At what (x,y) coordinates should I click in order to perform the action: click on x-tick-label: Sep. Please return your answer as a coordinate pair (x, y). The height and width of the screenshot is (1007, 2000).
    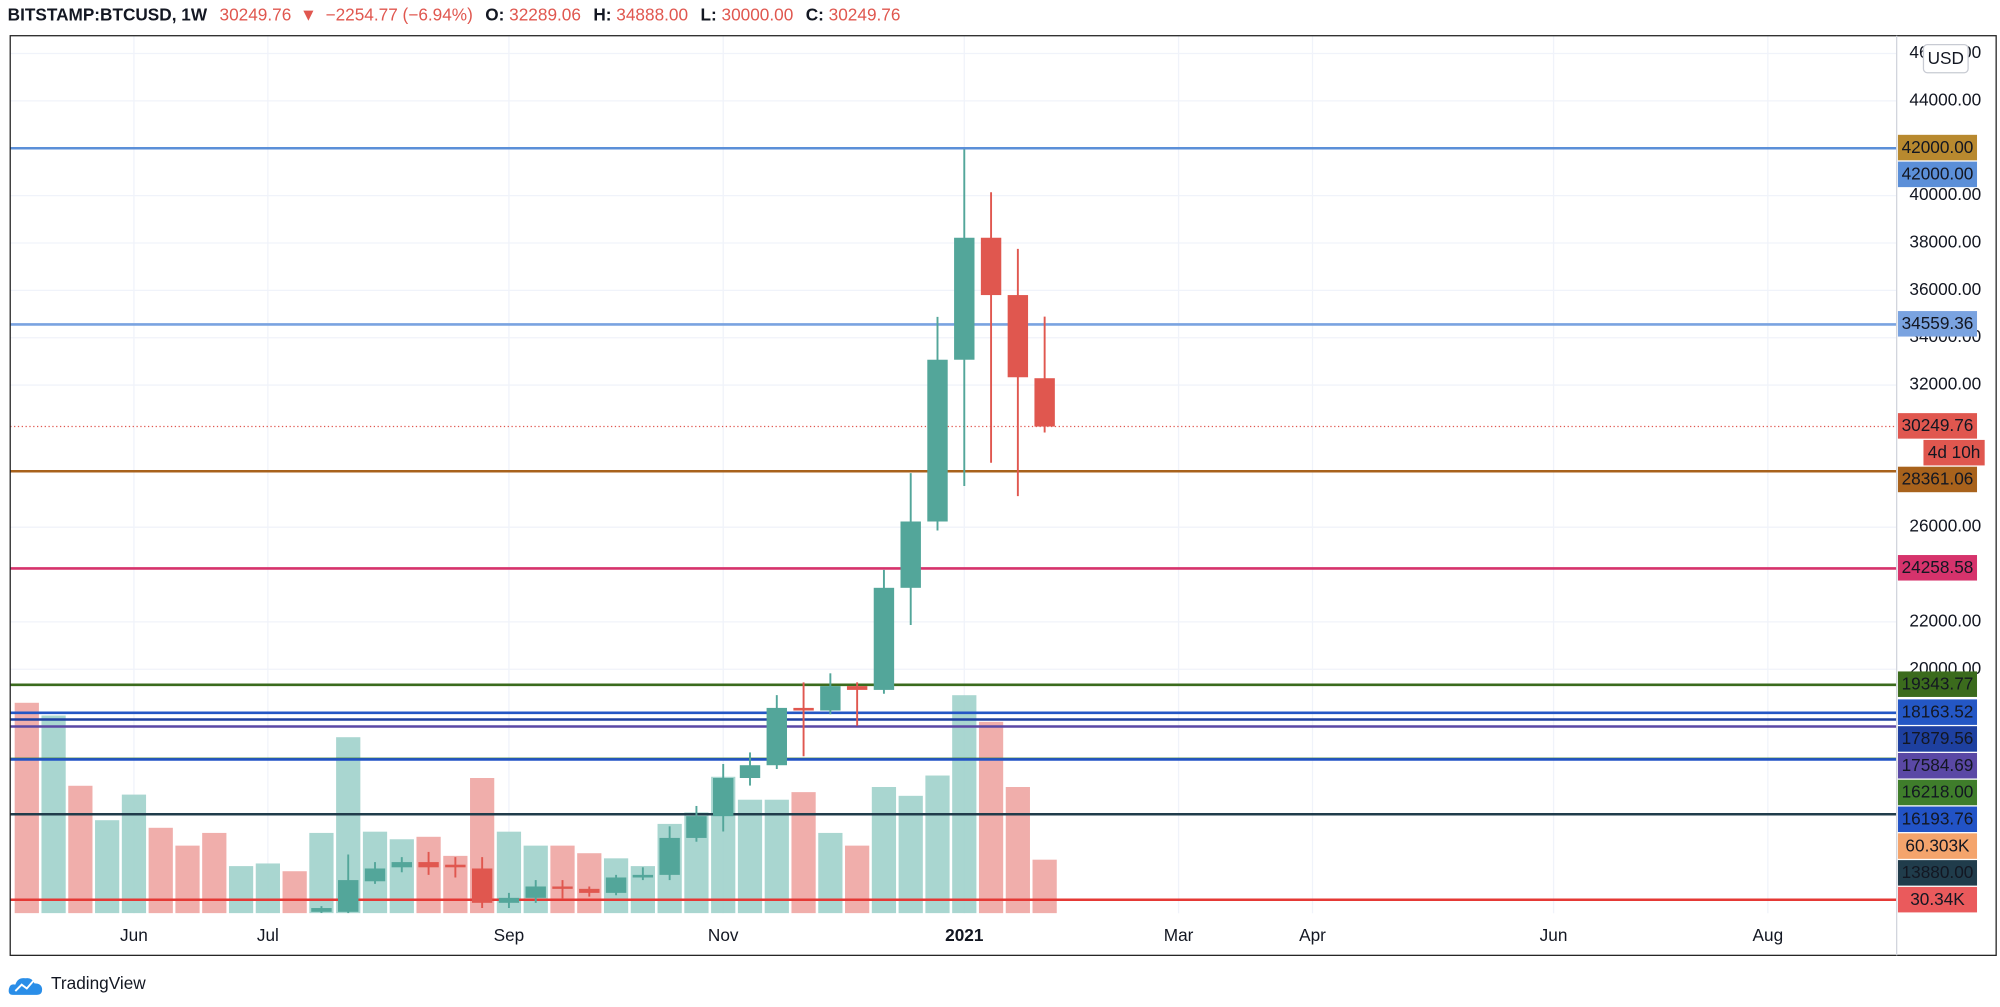
    Looking at the image, I should click on (509, 935).